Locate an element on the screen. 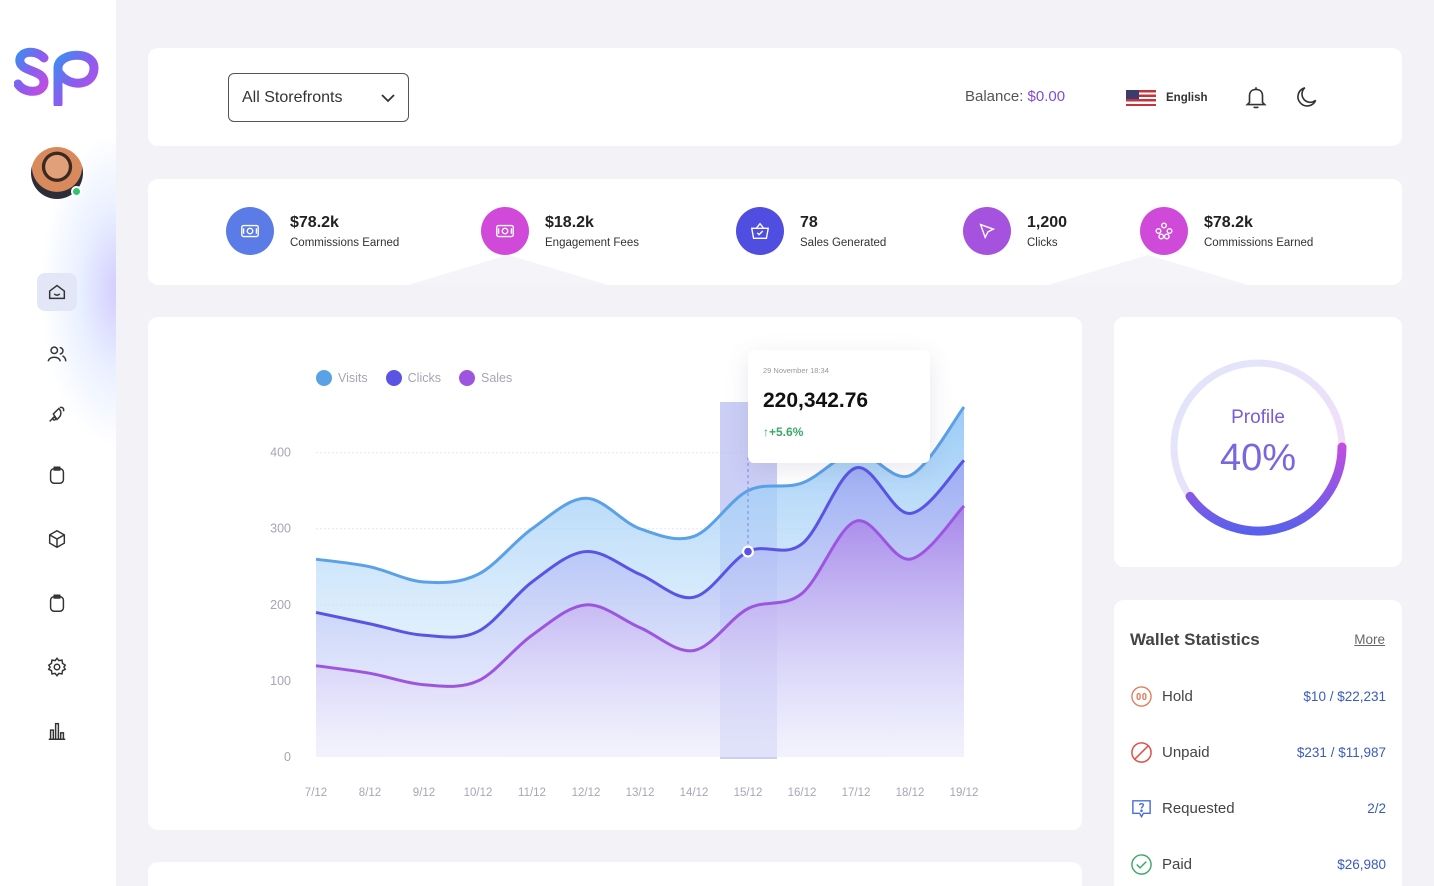  stat-commissions-earned-2: $78.2k Commissions Earned is located at coordinates (1226, 231).